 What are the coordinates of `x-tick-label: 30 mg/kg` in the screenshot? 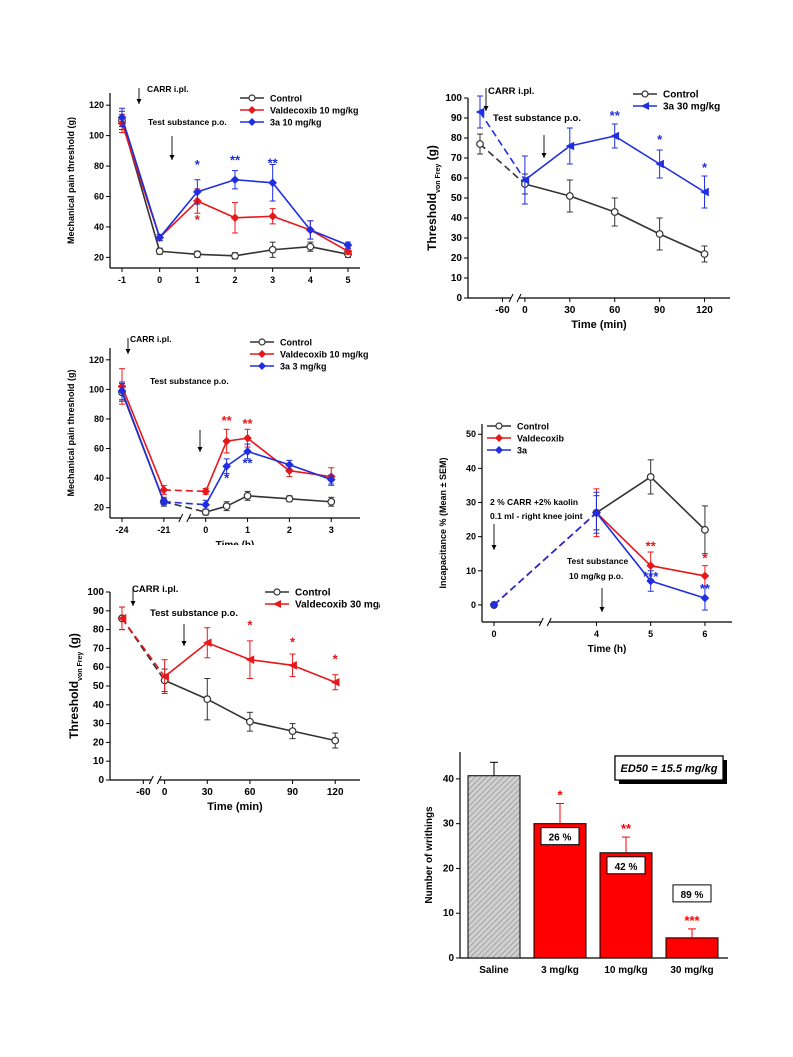 It's located at (691, 970).